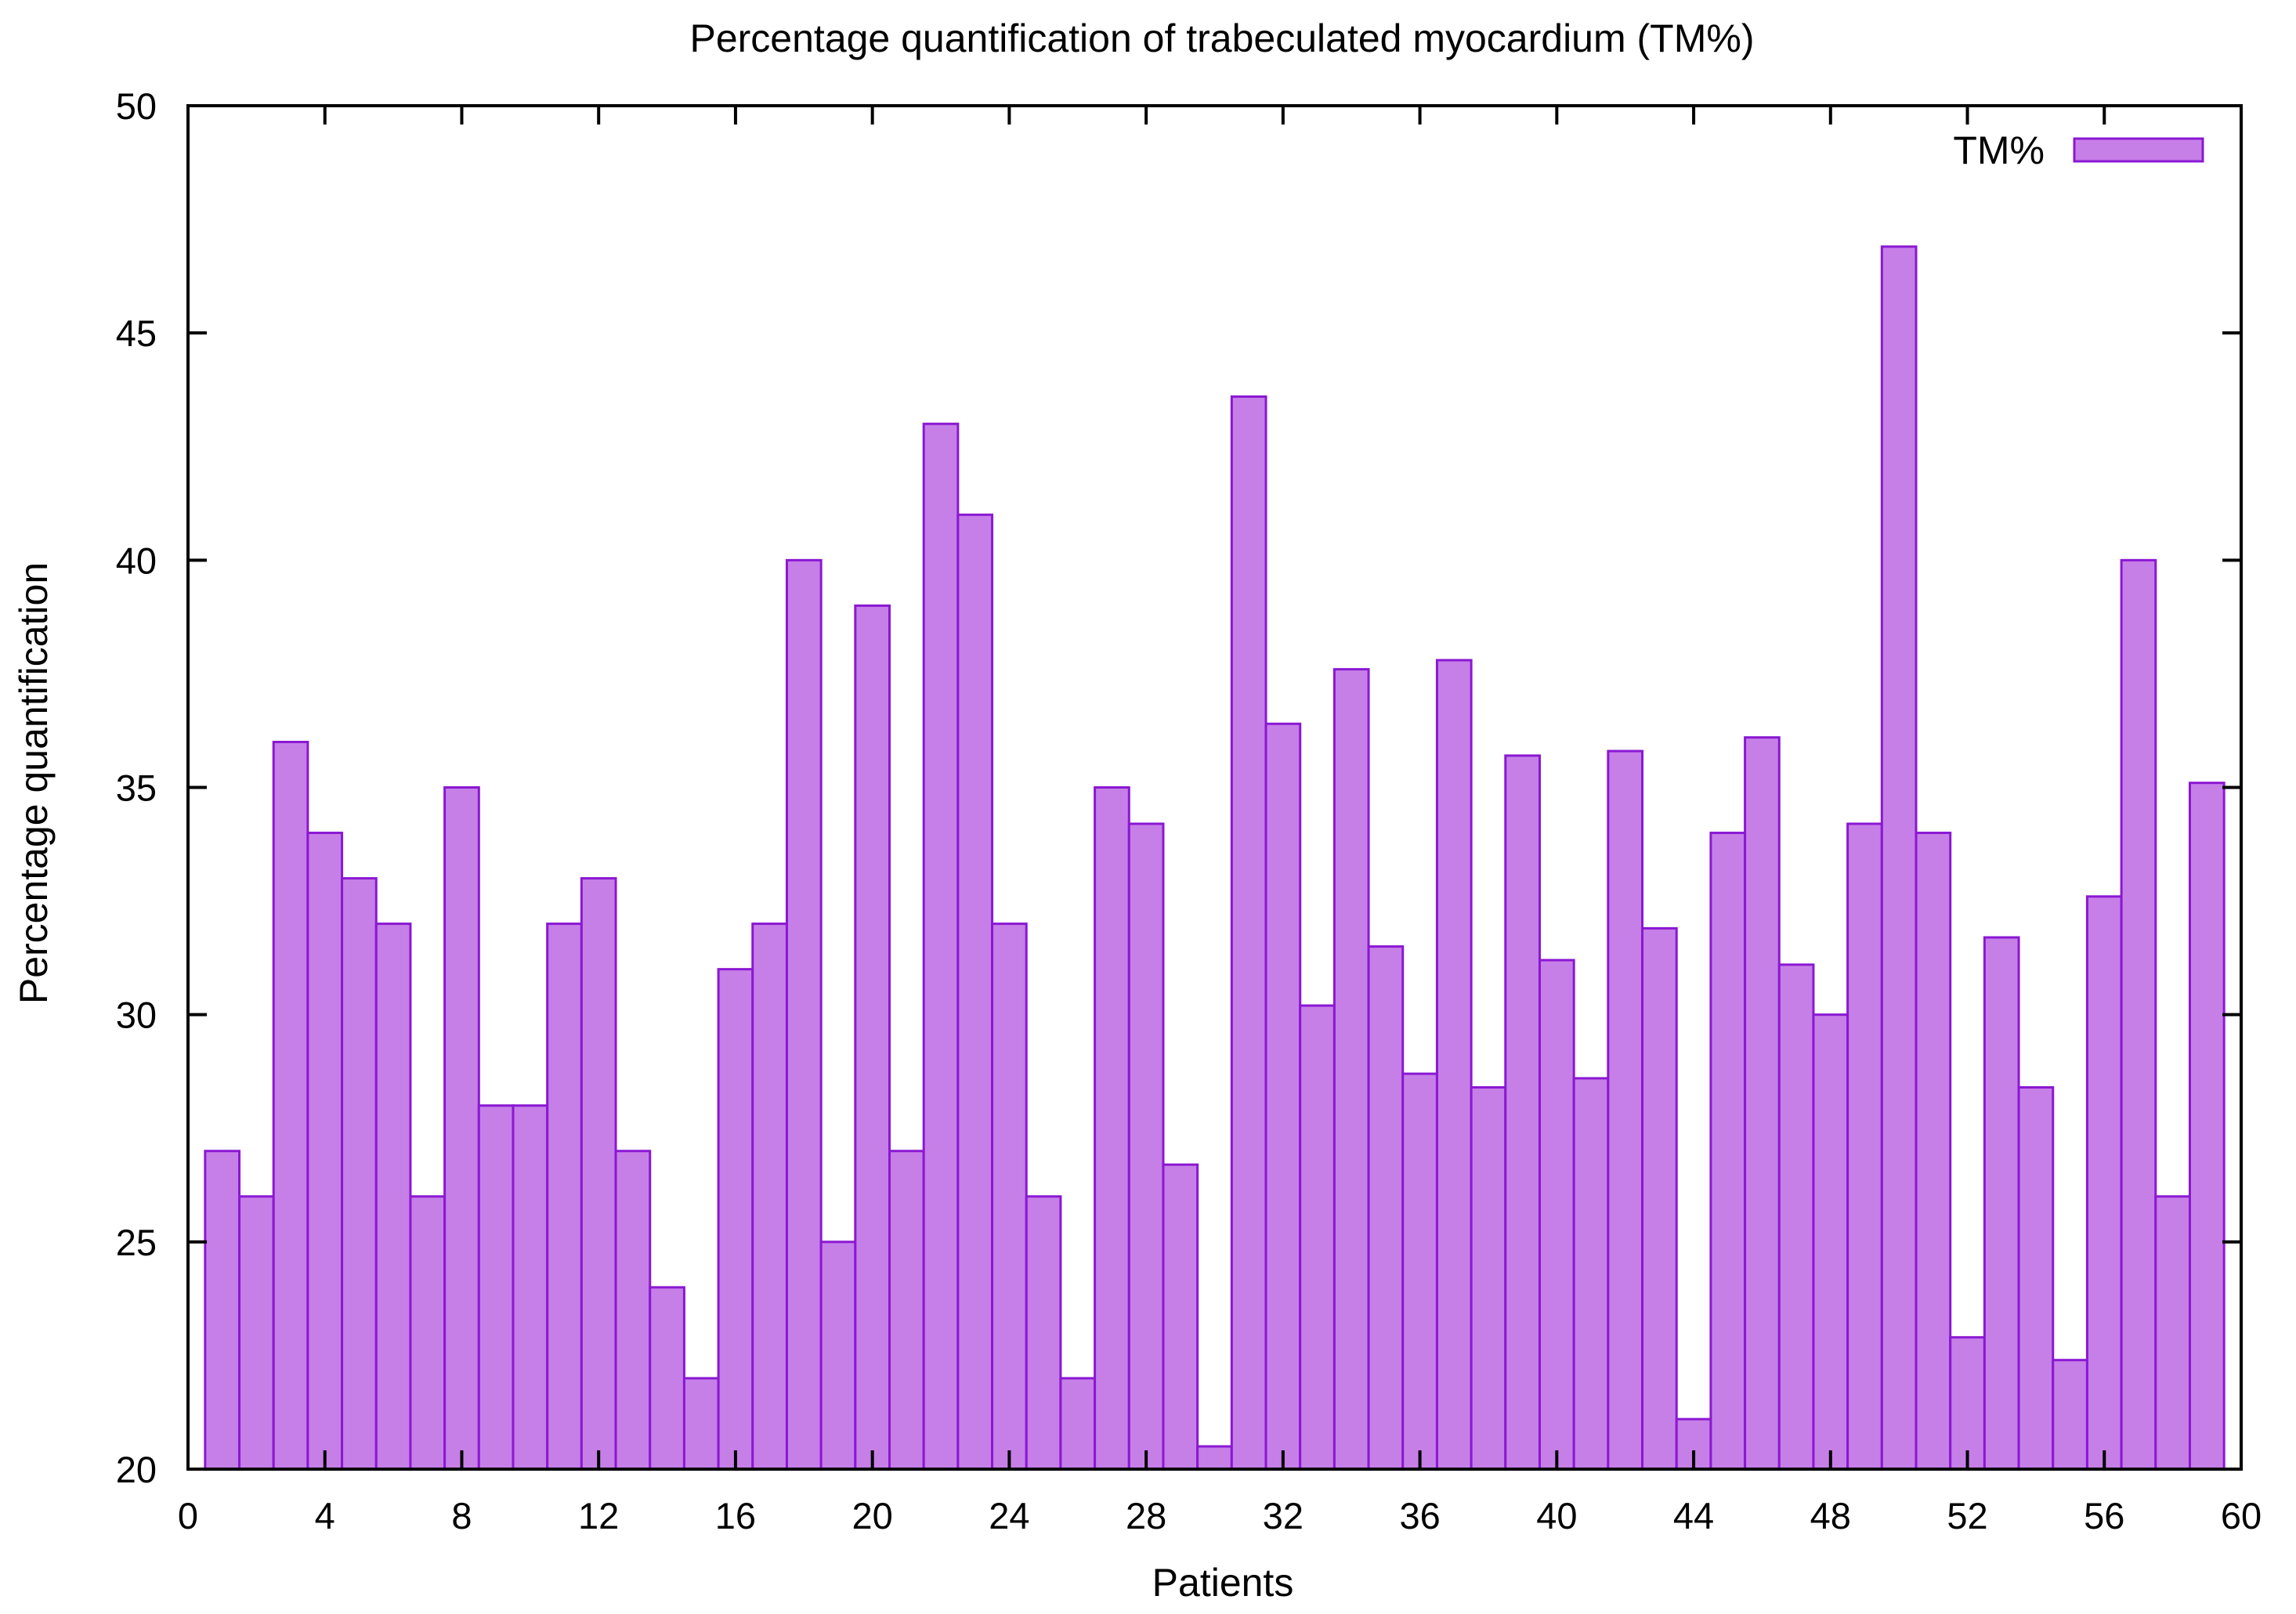  Describe the element at coordinates (2104, 1515) in the screenshot. I see `x-tick-label-56: 56` at that location.